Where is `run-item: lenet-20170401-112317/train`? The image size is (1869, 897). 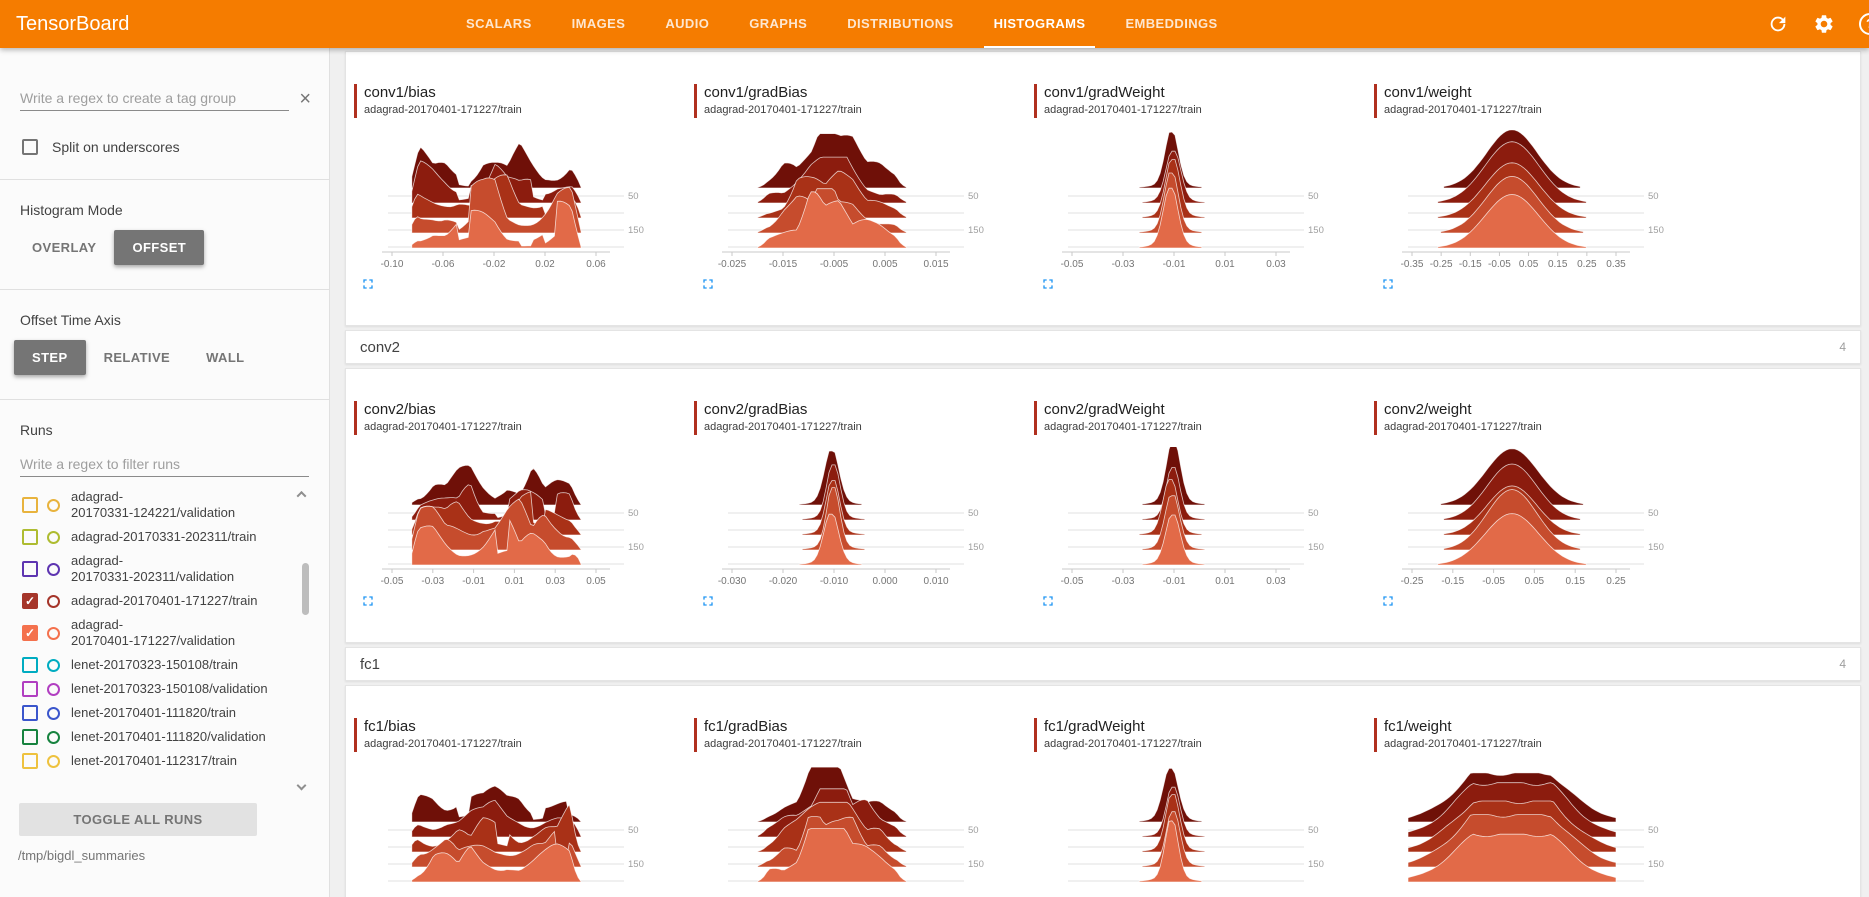
run-item: lenet-20170401-112317/train is located at coordinates (175, 761).